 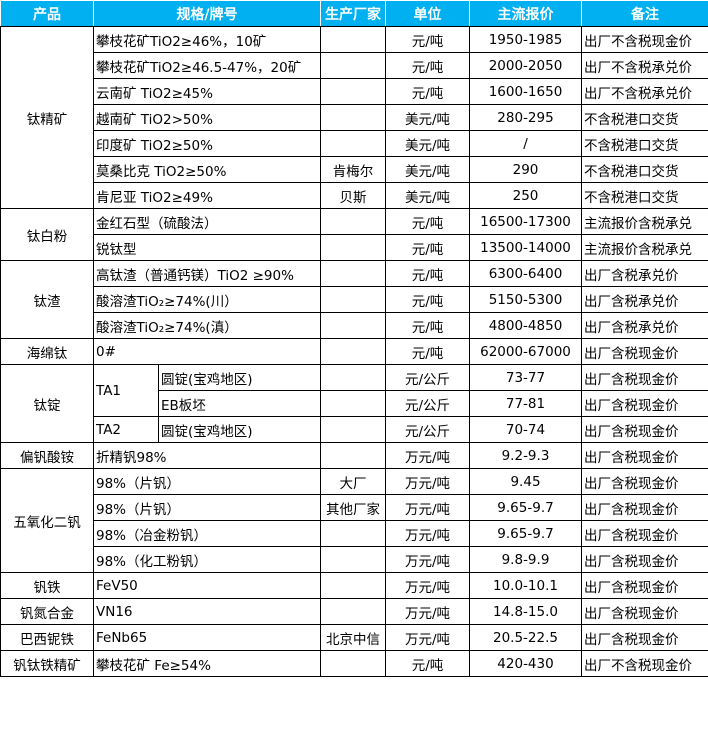 What do you see at coordinates (525, 143) in the screenshot?
I see `price-cell: /` at bounding box center [525, 143].